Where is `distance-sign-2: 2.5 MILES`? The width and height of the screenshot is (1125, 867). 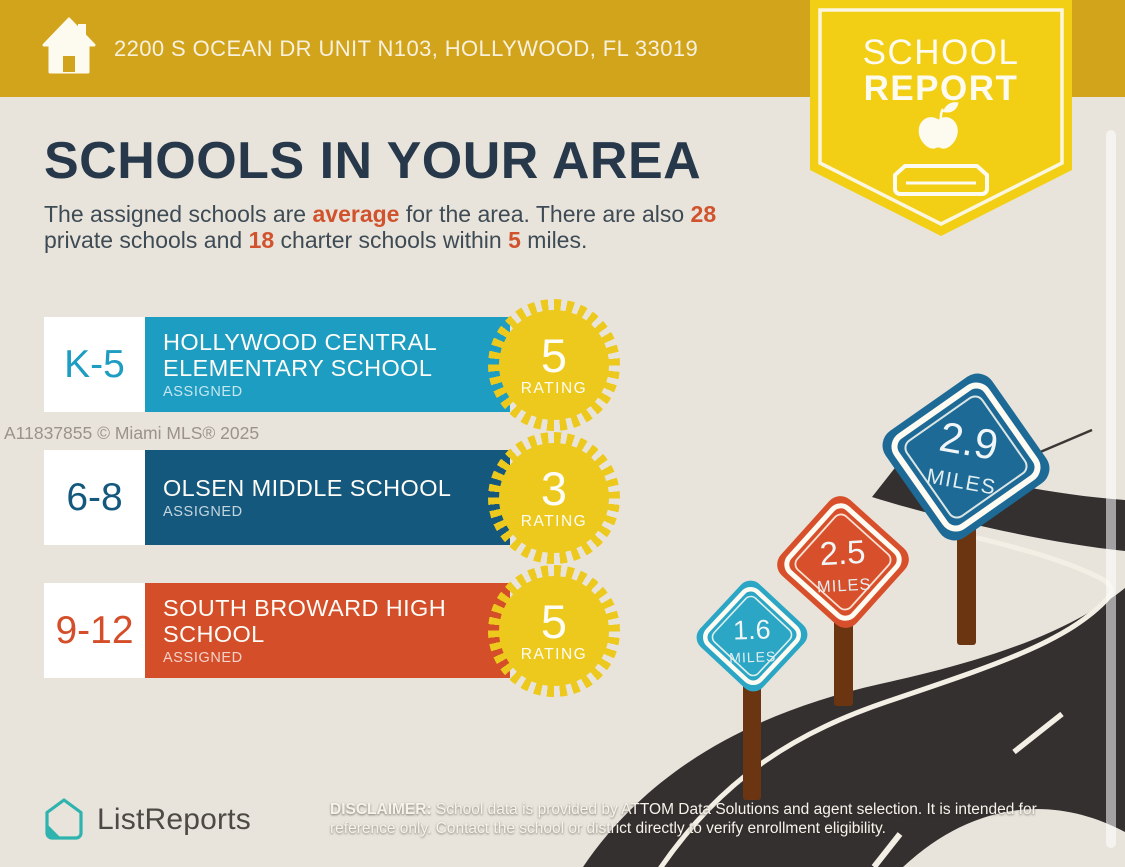 distance-sign-2: 2.5 MILES is located at coordinates (843, 562).